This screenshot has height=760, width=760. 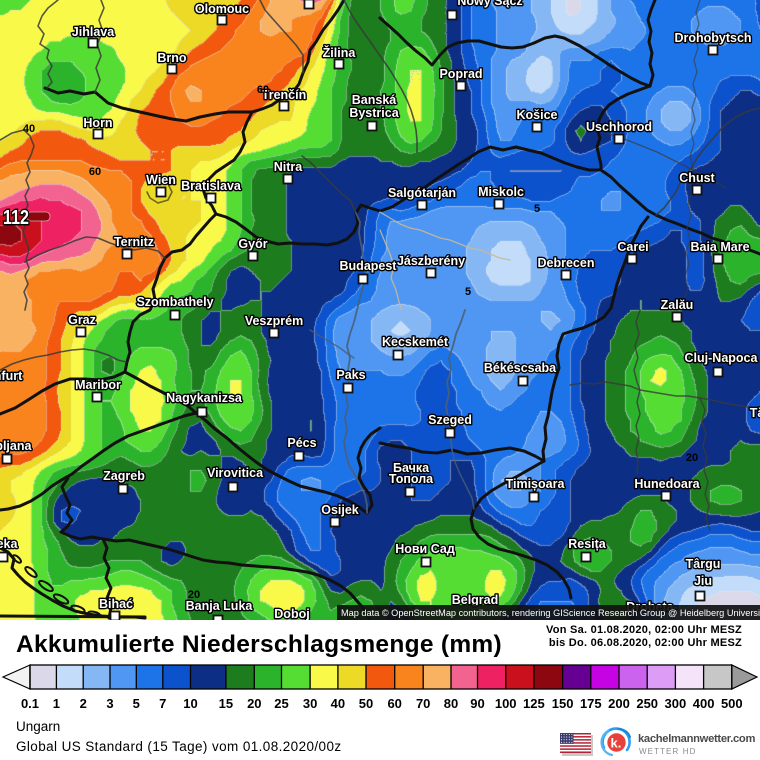 I want to click on svg-text: 112, so click(x=16, y=218).